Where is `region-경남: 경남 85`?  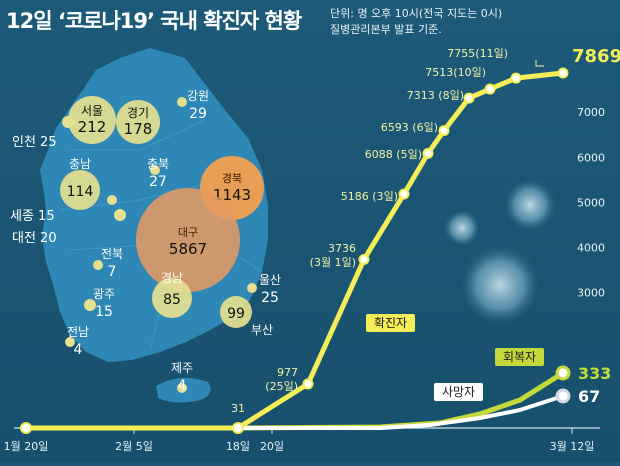
region-경남: 경남 85 is located at coordinates (172, 294).